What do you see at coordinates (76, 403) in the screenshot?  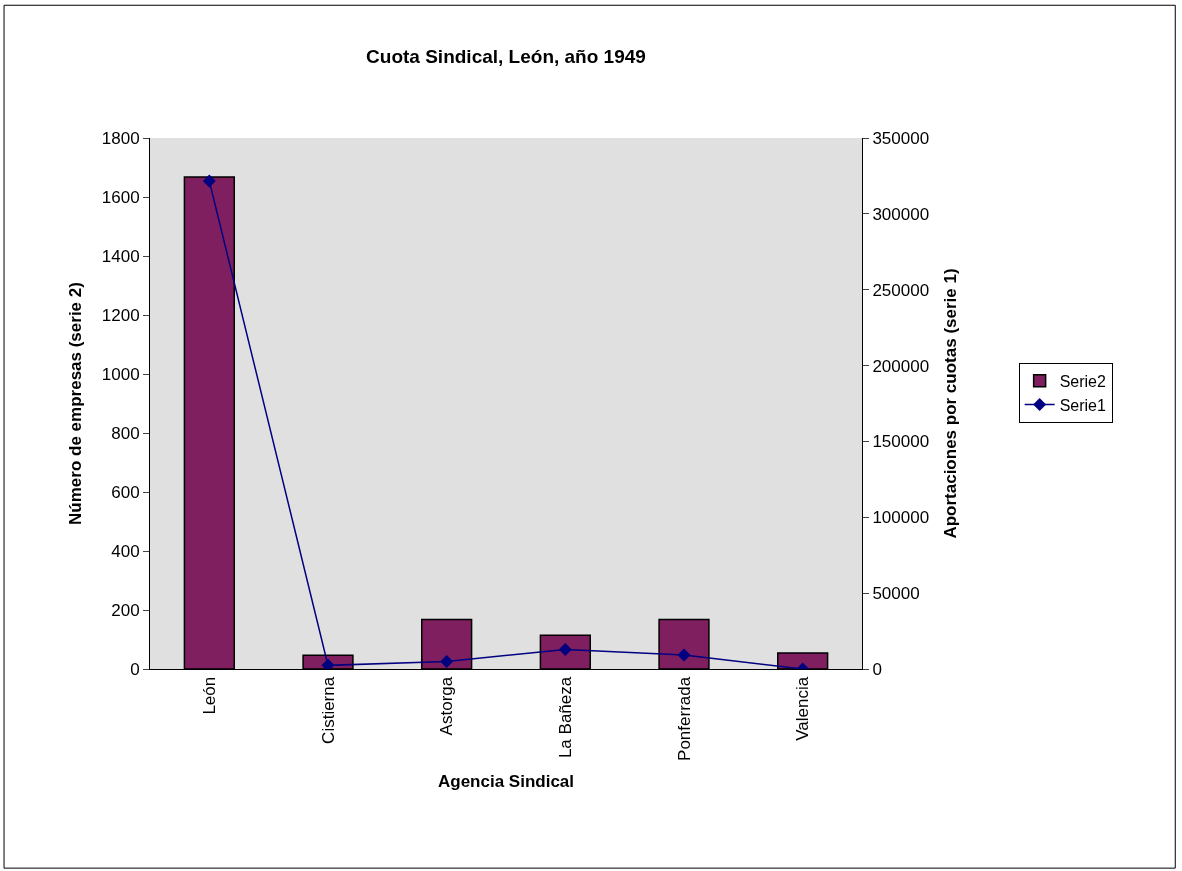 I see `y-axis-title: Número de empresas (serie 2)` at bounding box center [76, 403].